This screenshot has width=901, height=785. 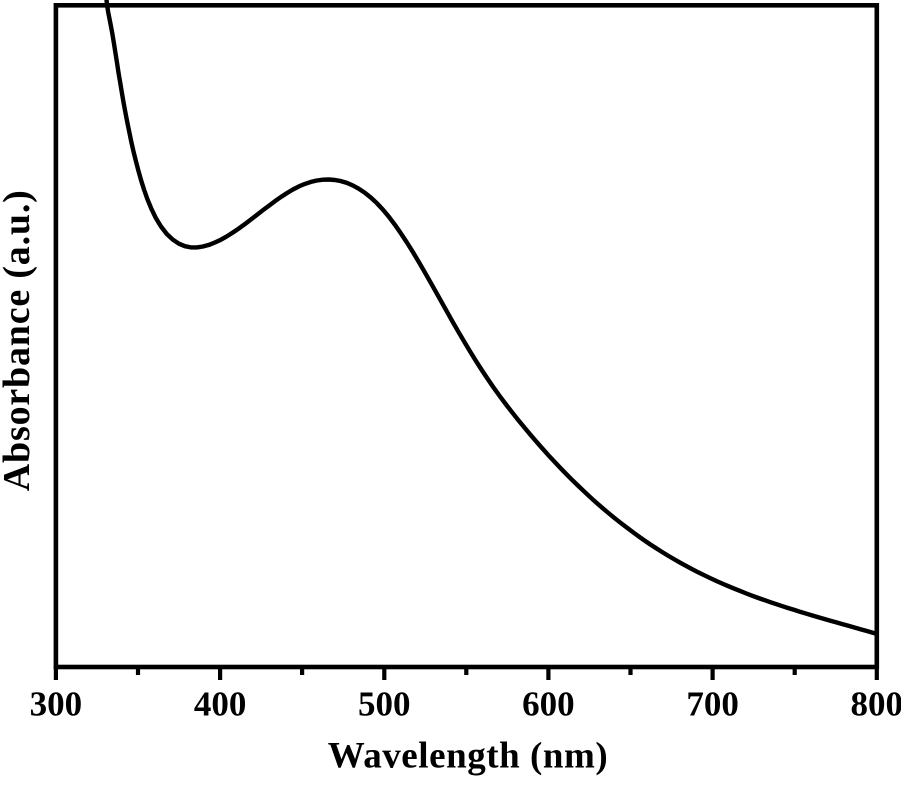 I want to click on svg-text: 700, so click(x=712, y=704).